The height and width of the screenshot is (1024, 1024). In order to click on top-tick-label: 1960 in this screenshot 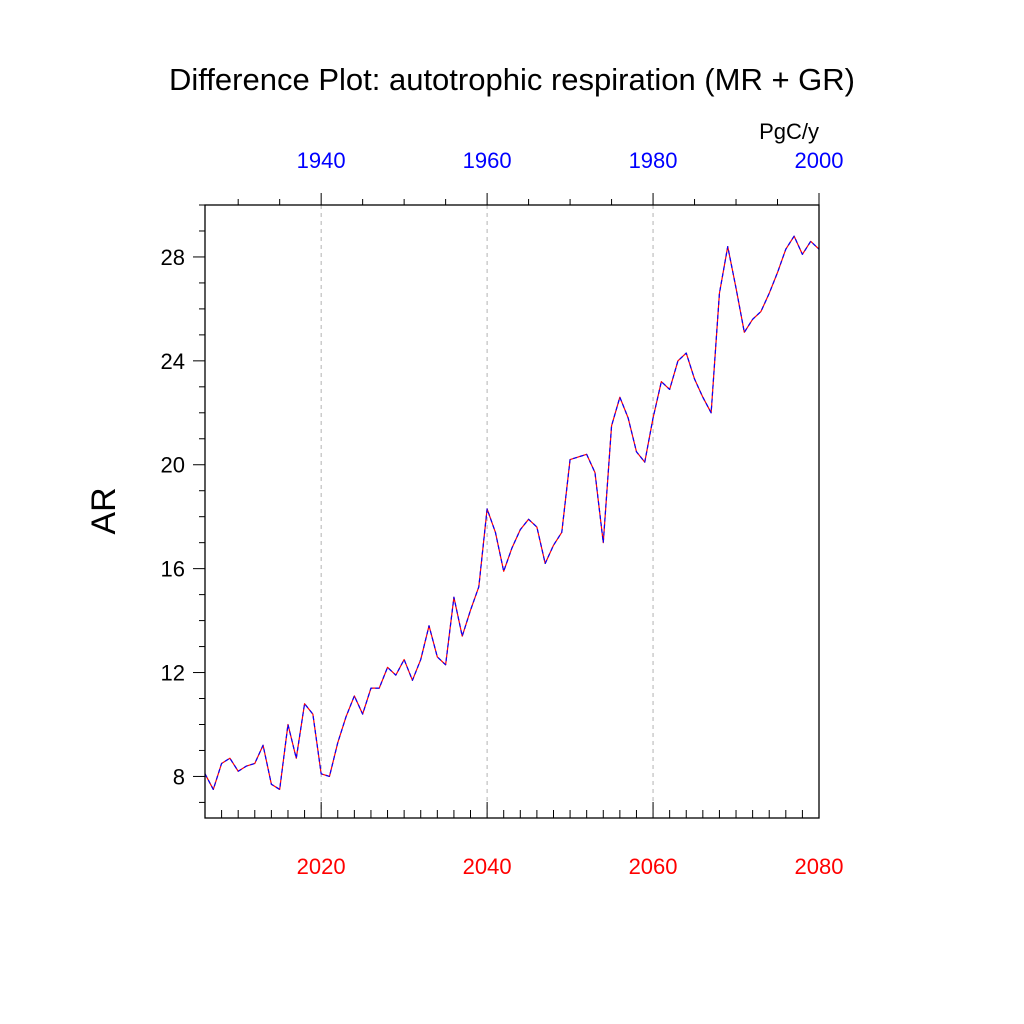, I will do `click(487, 160)`.